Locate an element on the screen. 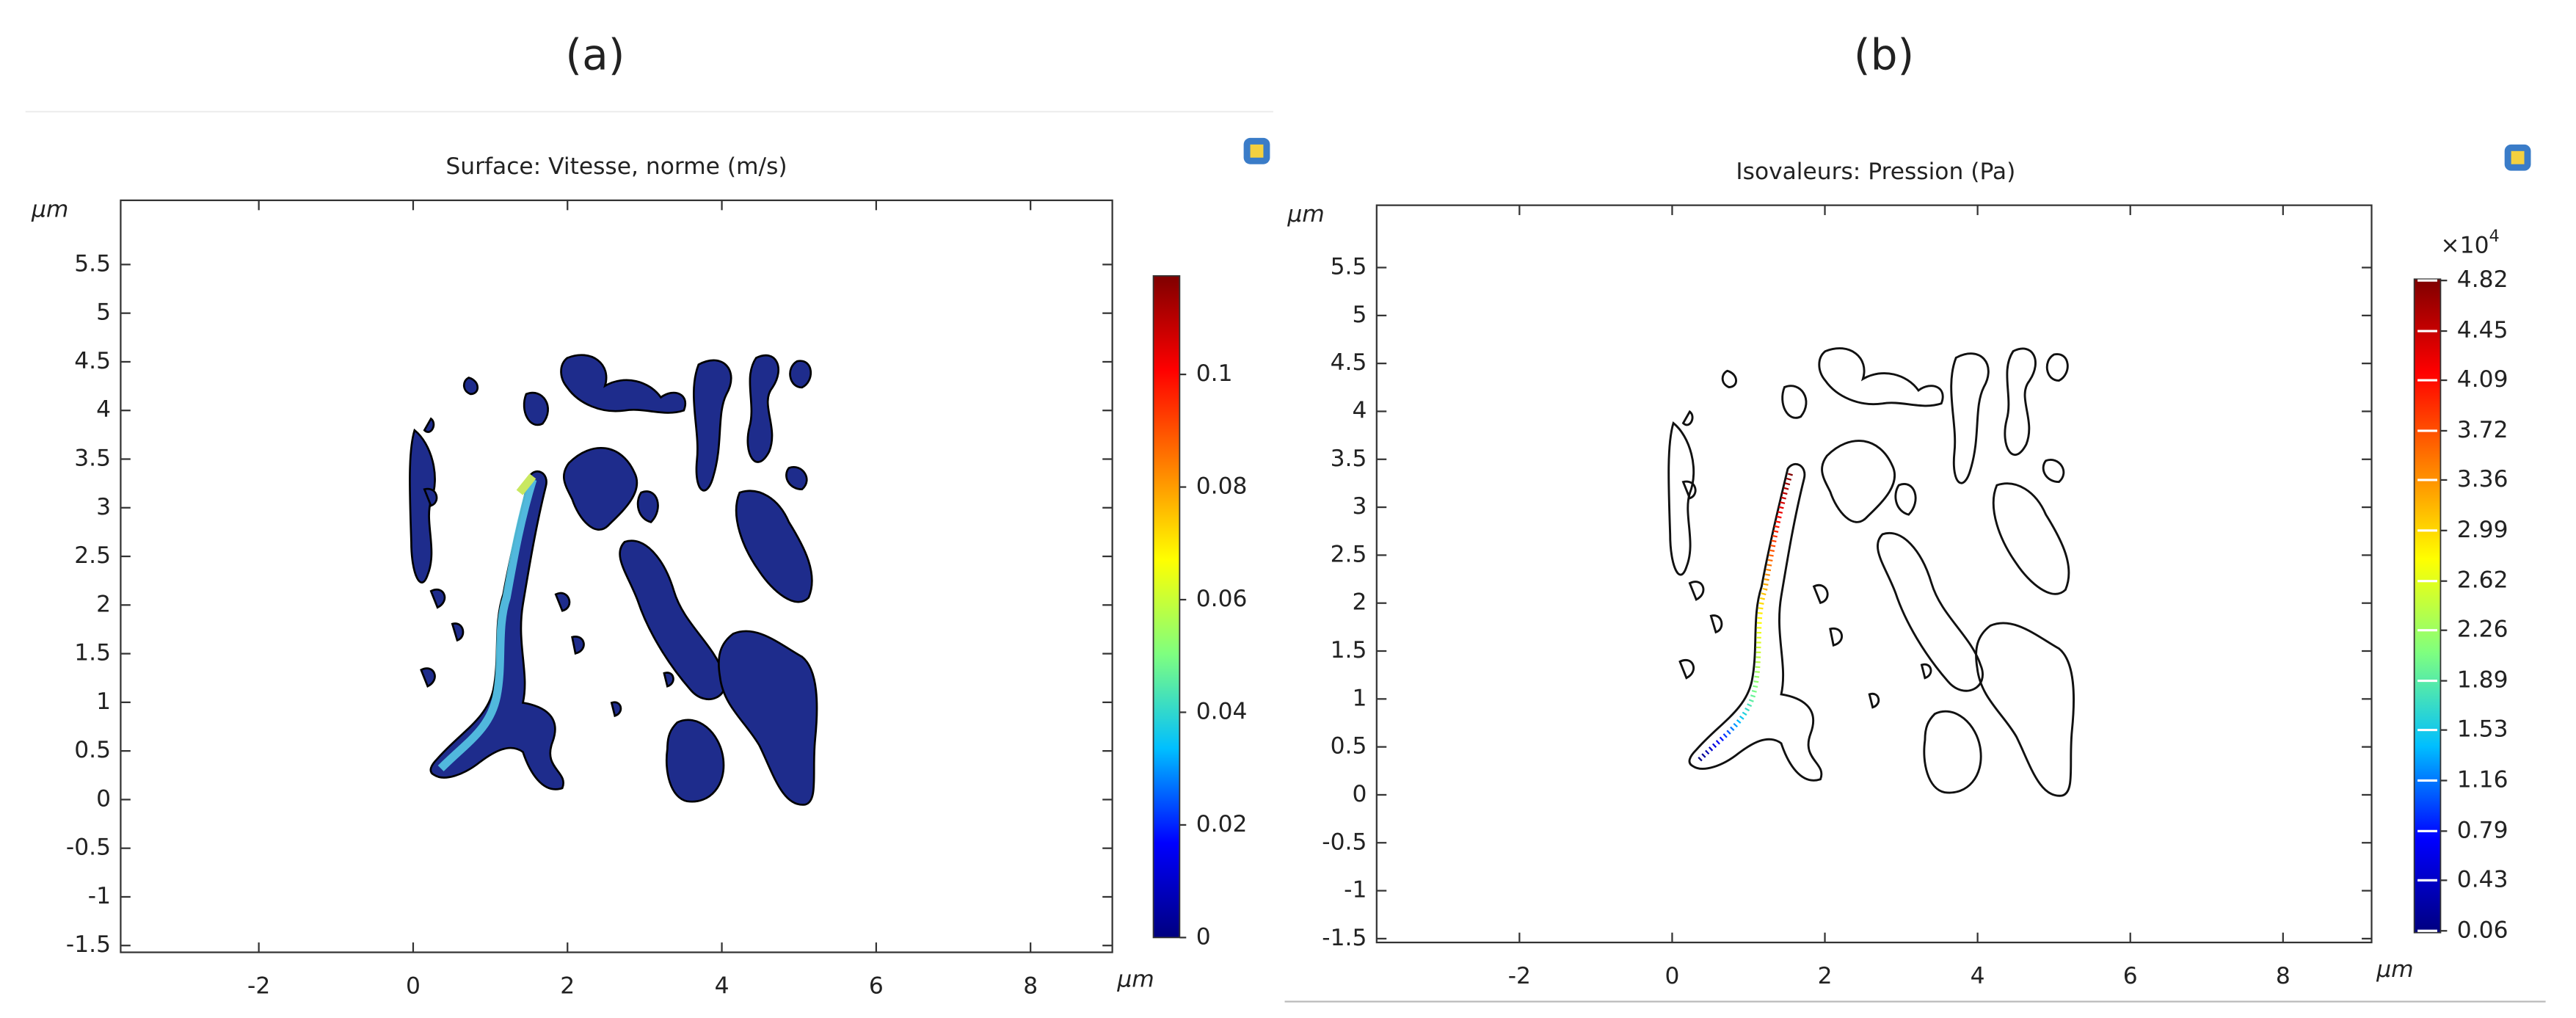  colorbar-tick-label: 2.62 is located at coordinates (2482, 580).